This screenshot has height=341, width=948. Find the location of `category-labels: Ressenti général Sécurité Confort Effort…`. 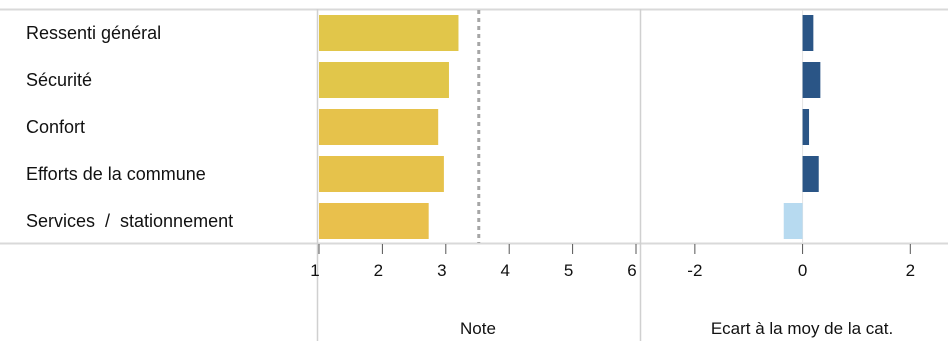

category-labels: Ressenti général Sécurité Confort Effort… is located at coordinates (129, 127).